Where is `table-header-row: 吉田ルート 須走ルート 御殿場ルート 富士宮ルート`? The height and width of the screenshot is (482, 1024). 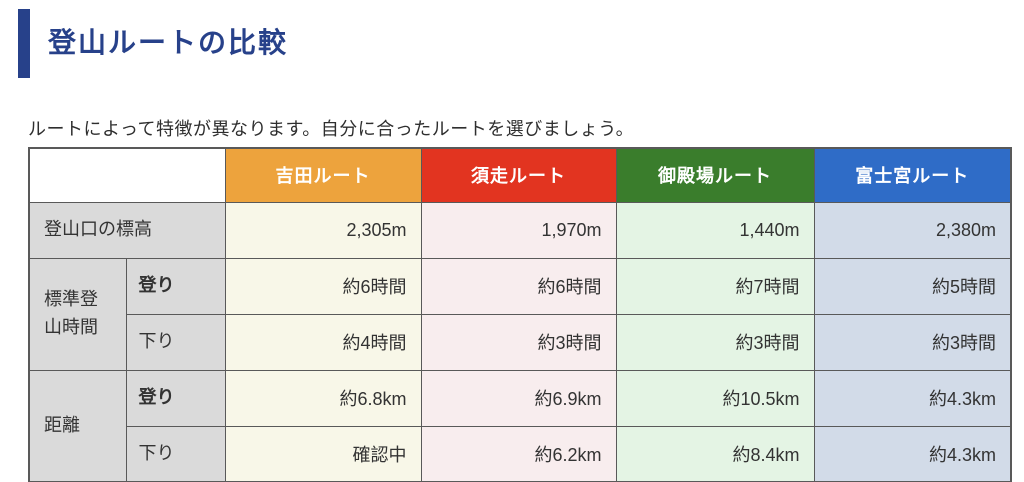 table-header-row: 吉田ルート 須走ルート 御殿場ルート 富士宮ルート is located at coordinates (520, 175).